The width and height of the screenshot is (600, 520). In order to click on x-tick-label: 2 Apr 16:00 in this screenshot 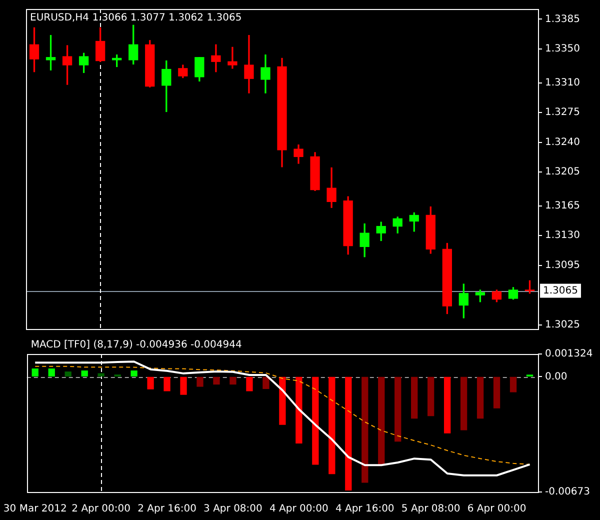, I will do `click(167, 509)`.